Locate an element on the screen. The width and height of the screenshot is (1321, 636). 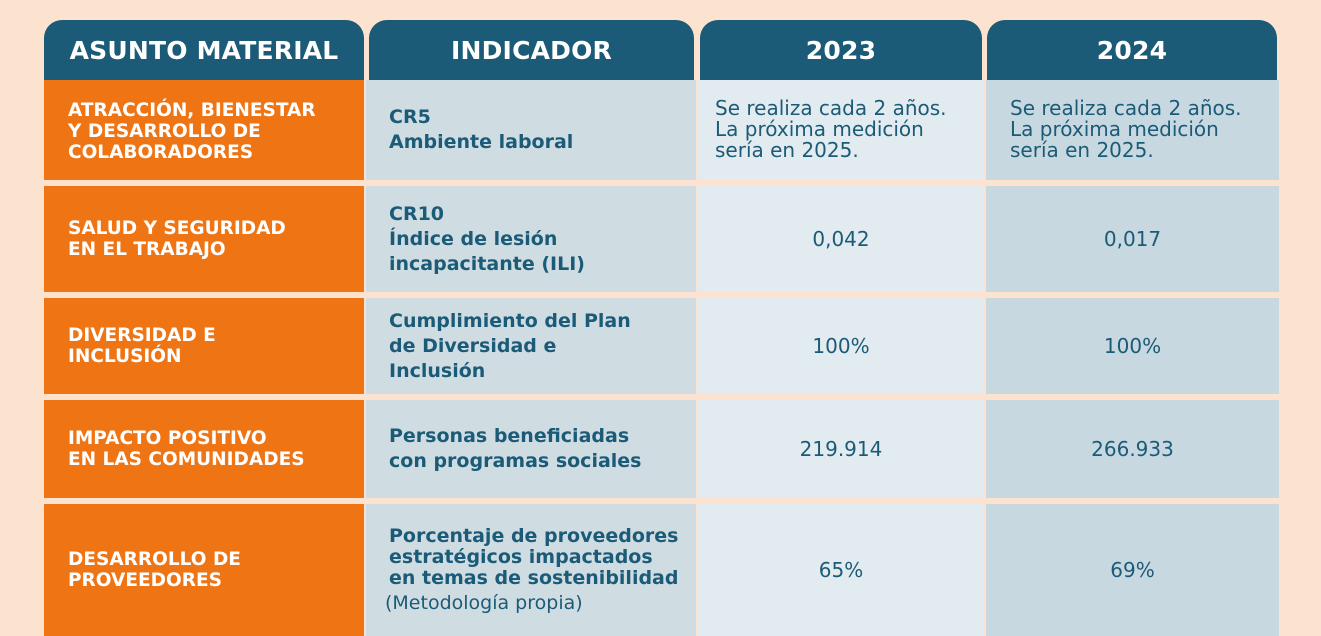
indicador-line: Personas beneficiadas is located at coordinates (509, 436).